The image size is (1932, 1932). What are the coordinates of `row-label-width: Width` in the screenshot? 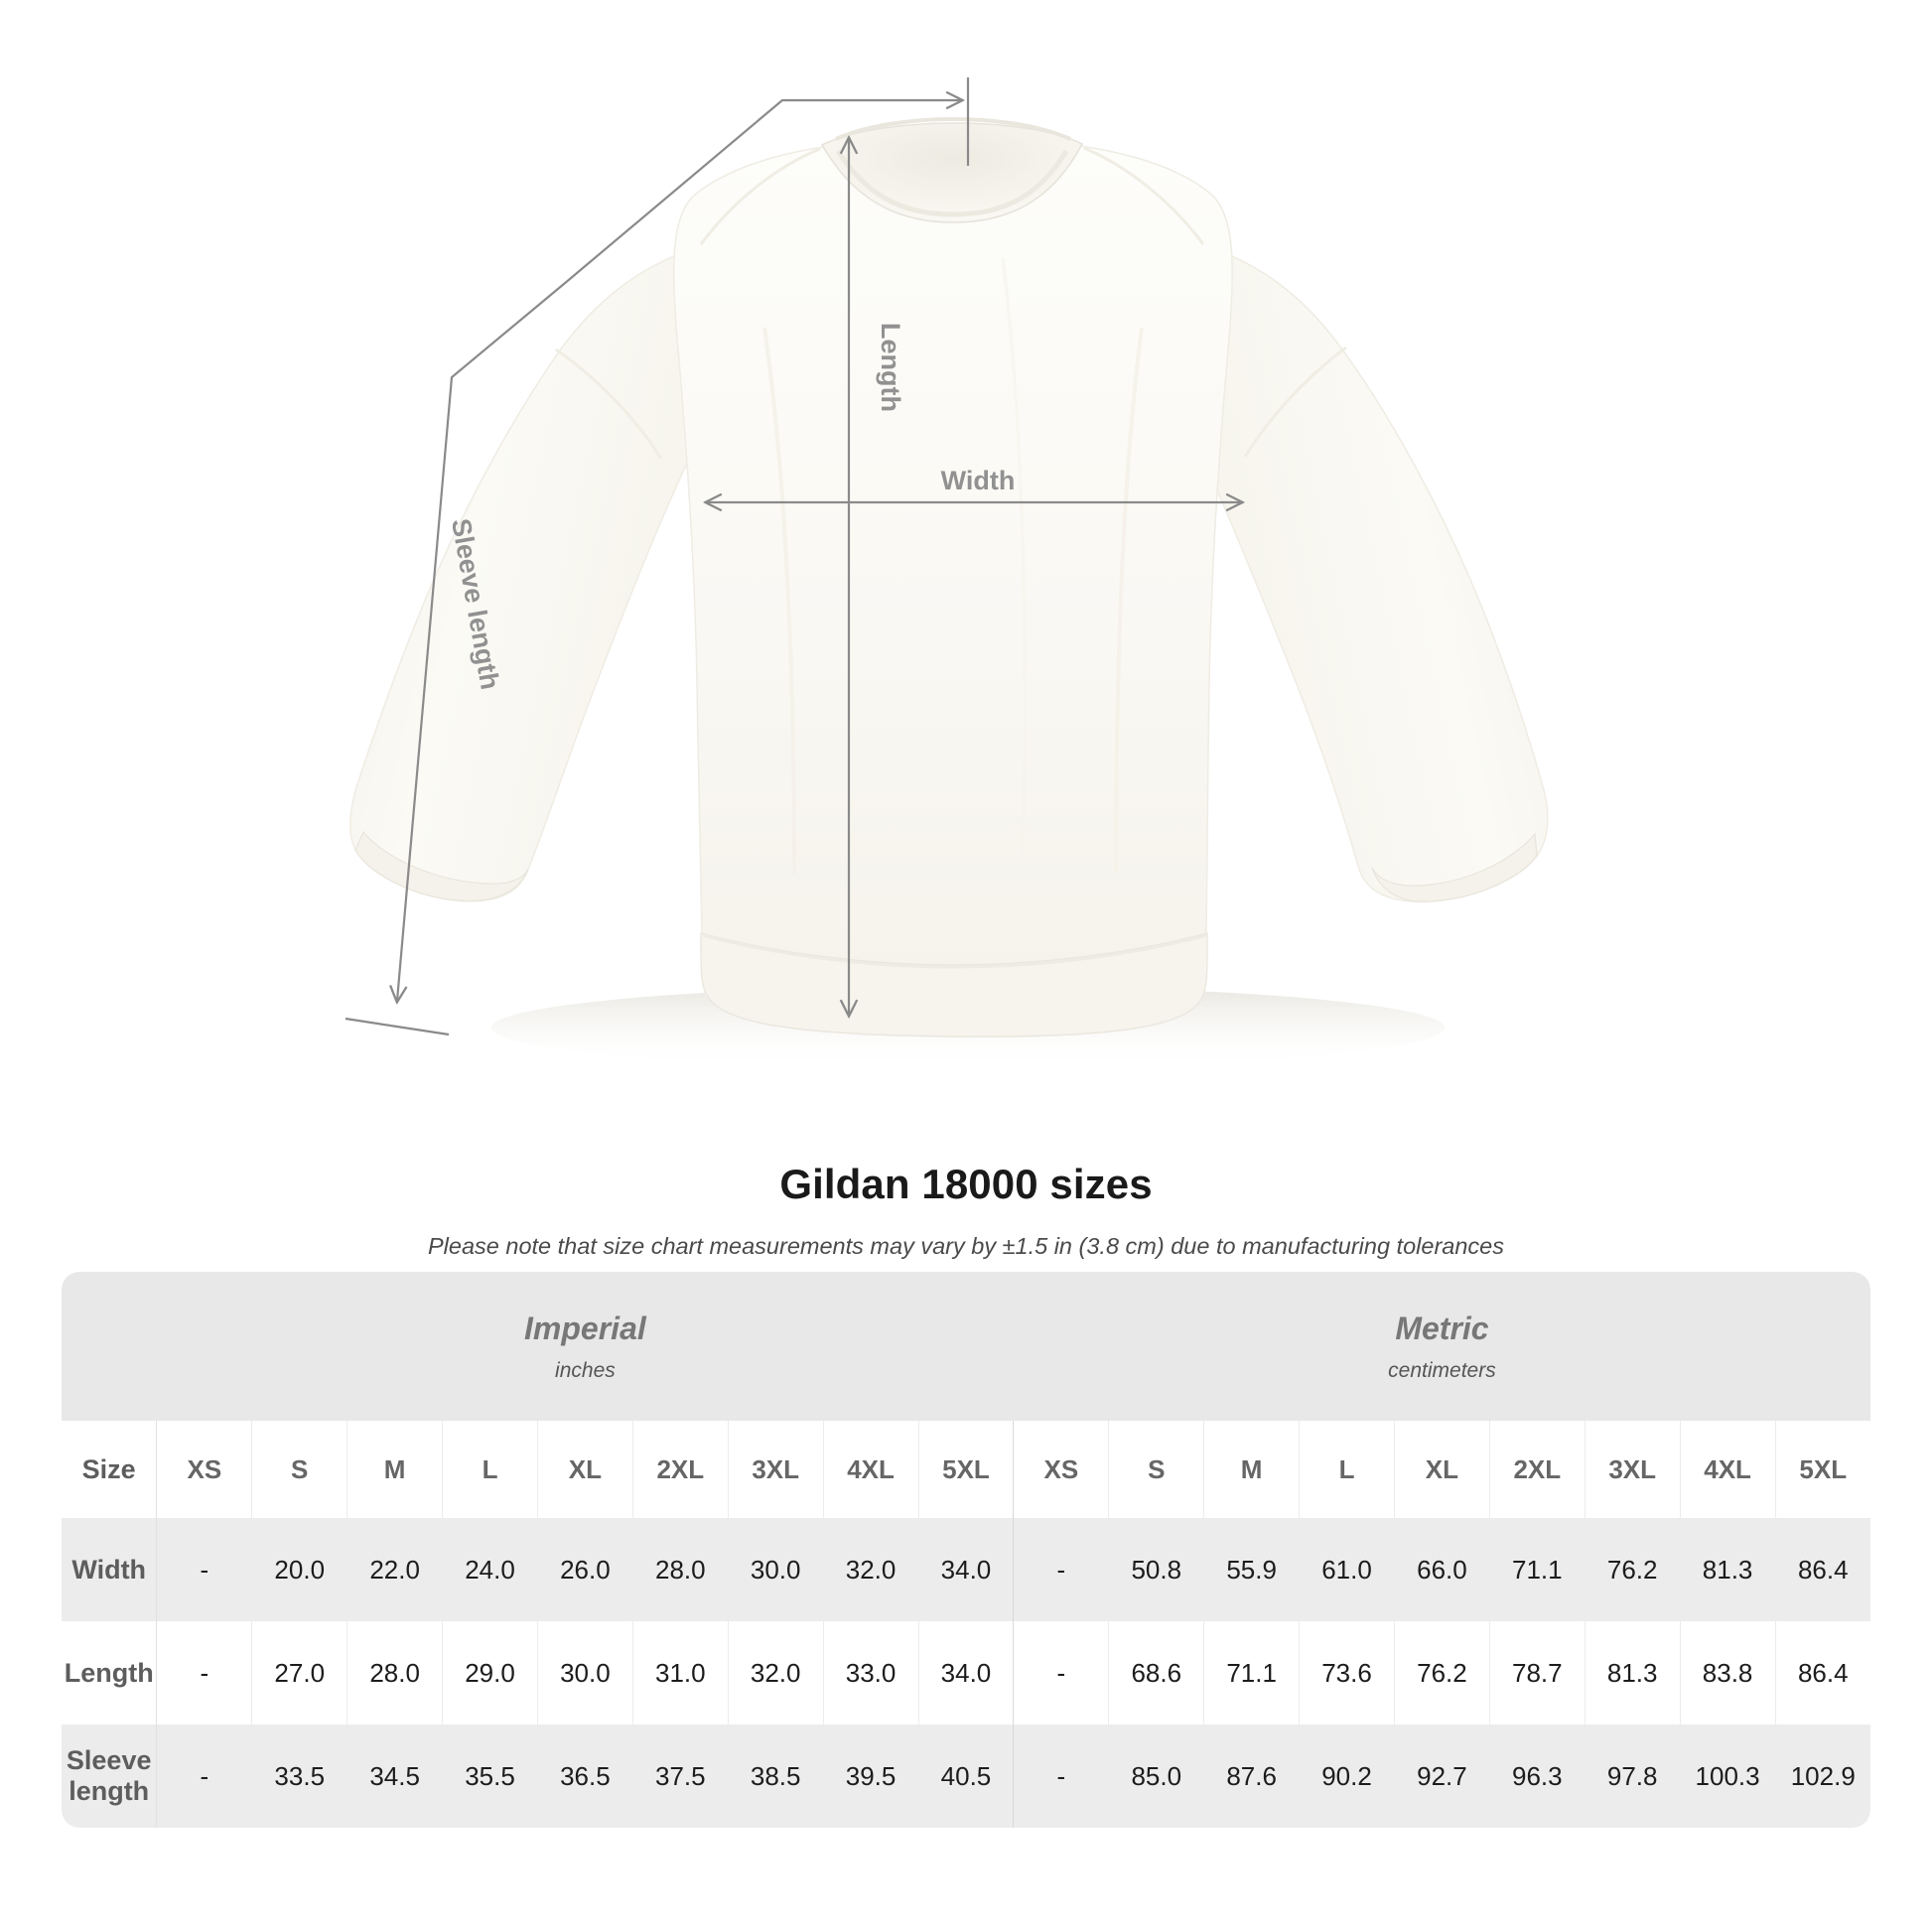 It's located at (110, 1570).